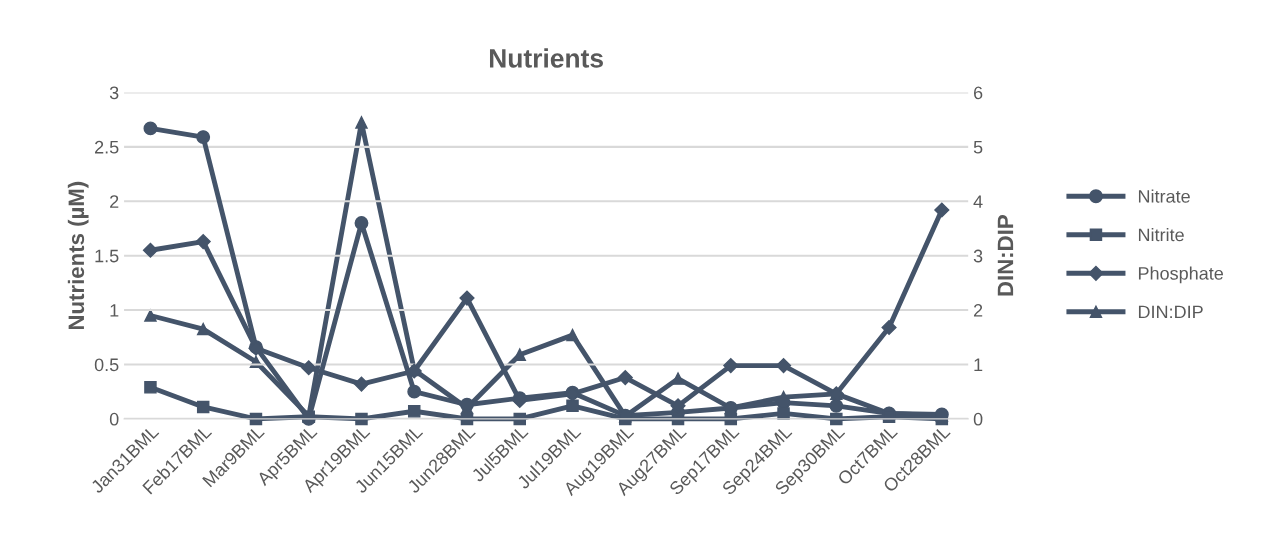 The height and width of the screenshot is (544, 1279). Describe the element at coordinates (546, 58) in the screenshot. I see `chart-title: Nutrients` at that location.